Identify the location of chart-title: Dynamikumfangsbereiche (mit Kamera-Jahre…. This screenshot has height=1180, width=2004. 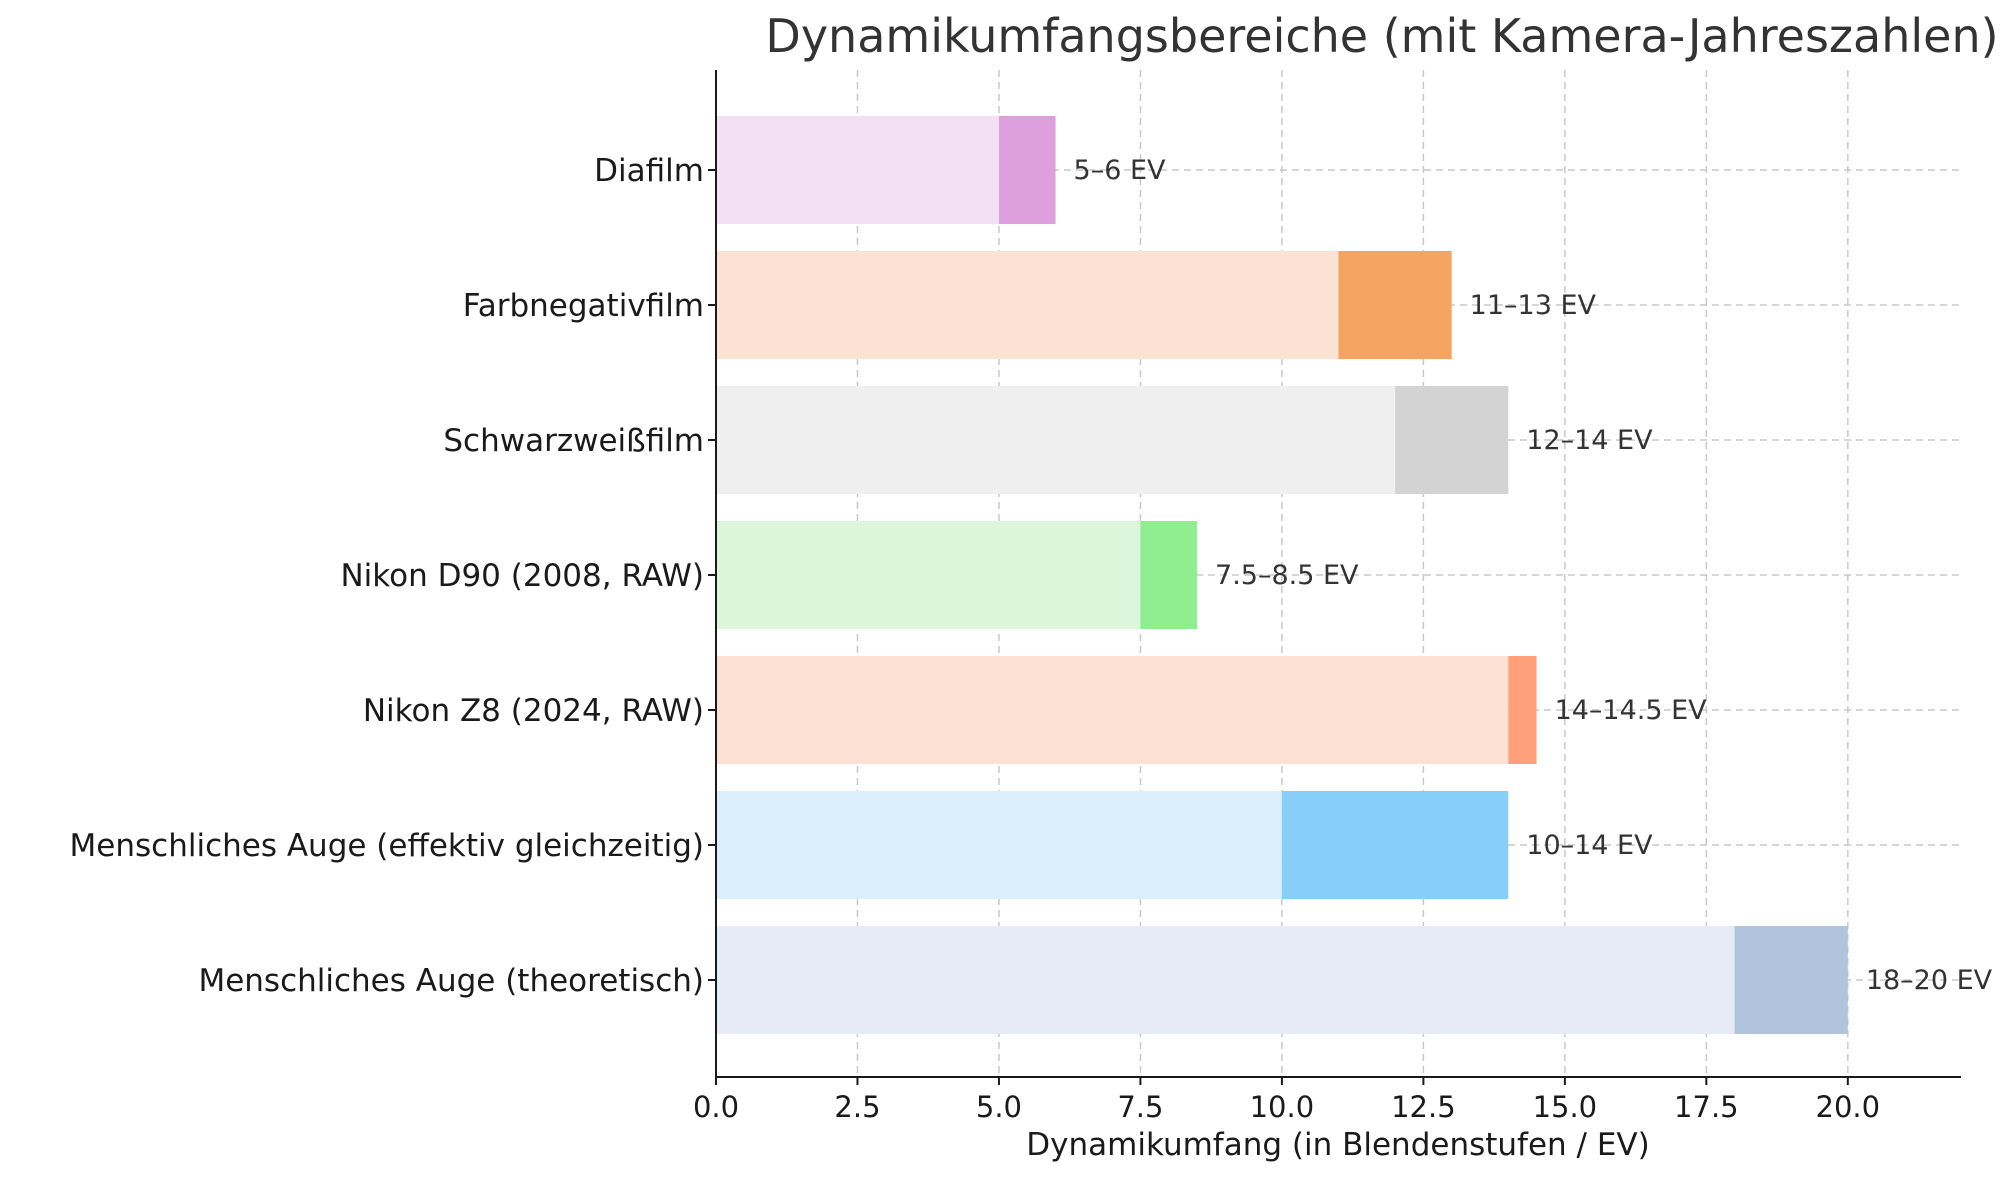
(1381, 36).